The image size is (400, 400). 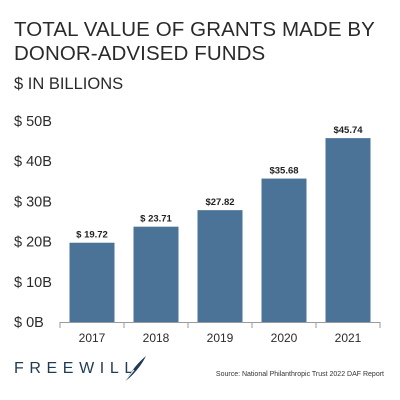 I want to click on chart-title-line-1: TOTAL VALUE OF GRANTS MADE BY, so click(x=194, y=29).